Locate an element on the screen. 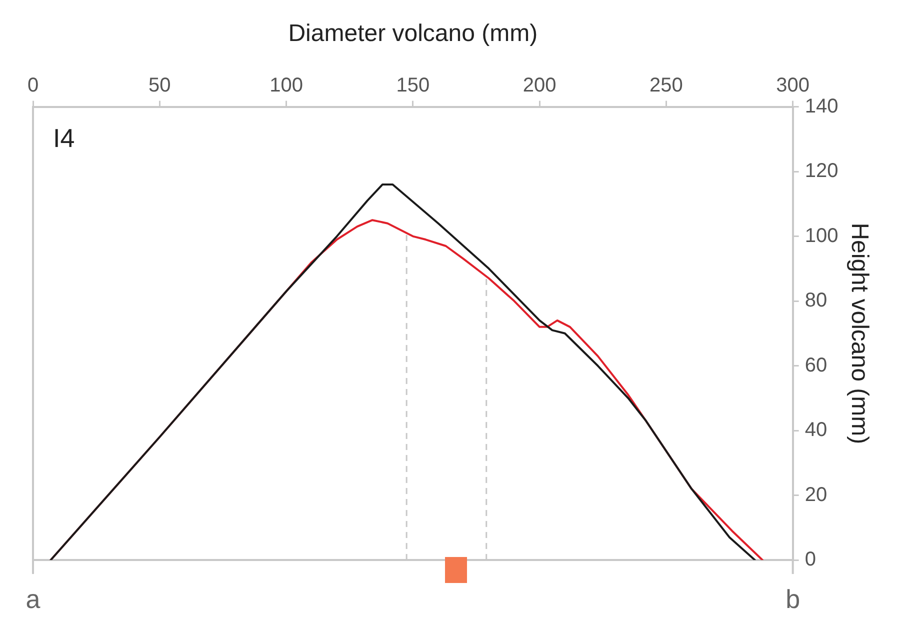 This screenshot has height=622, width=899. y-tick-label: 0 is located at coordinates (810, 559).